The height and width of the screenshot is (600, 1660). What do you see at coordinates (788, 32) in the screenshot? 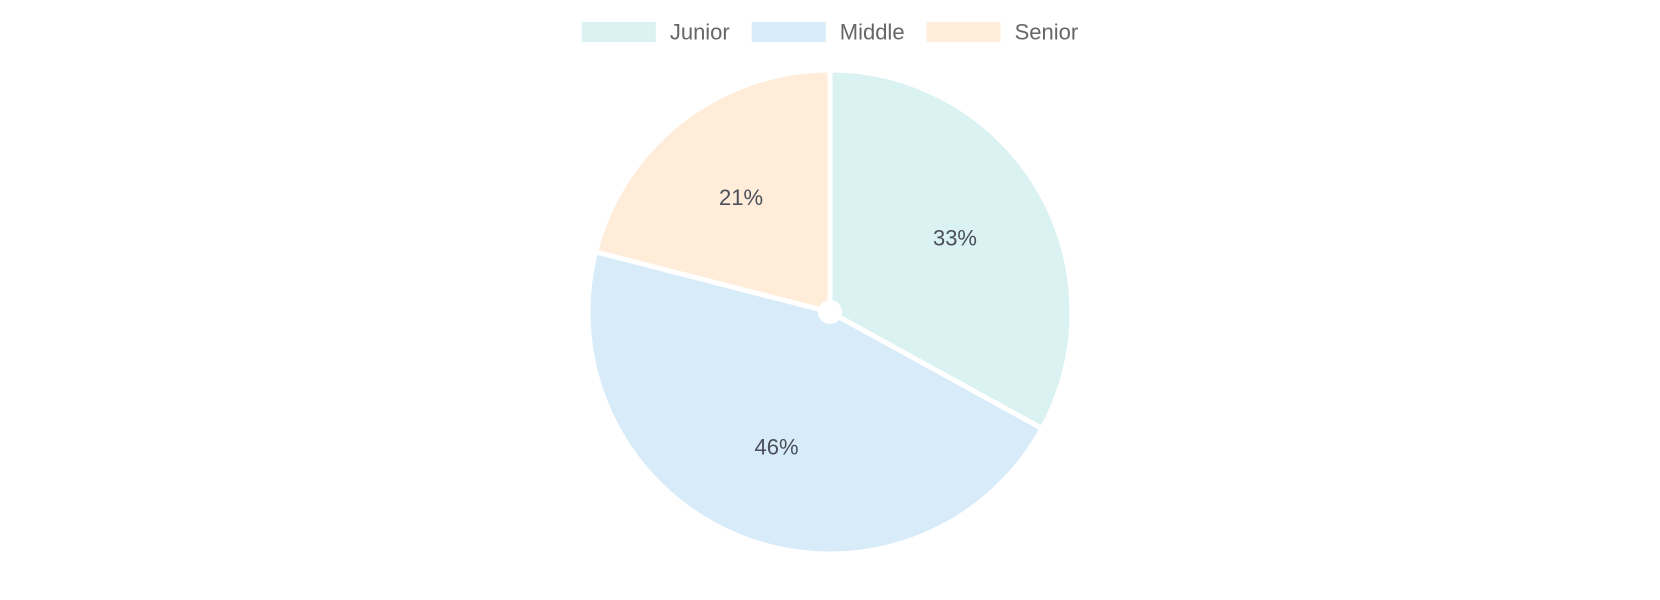
I see `legend-swatch-middle` at bounding box center [788, 32].